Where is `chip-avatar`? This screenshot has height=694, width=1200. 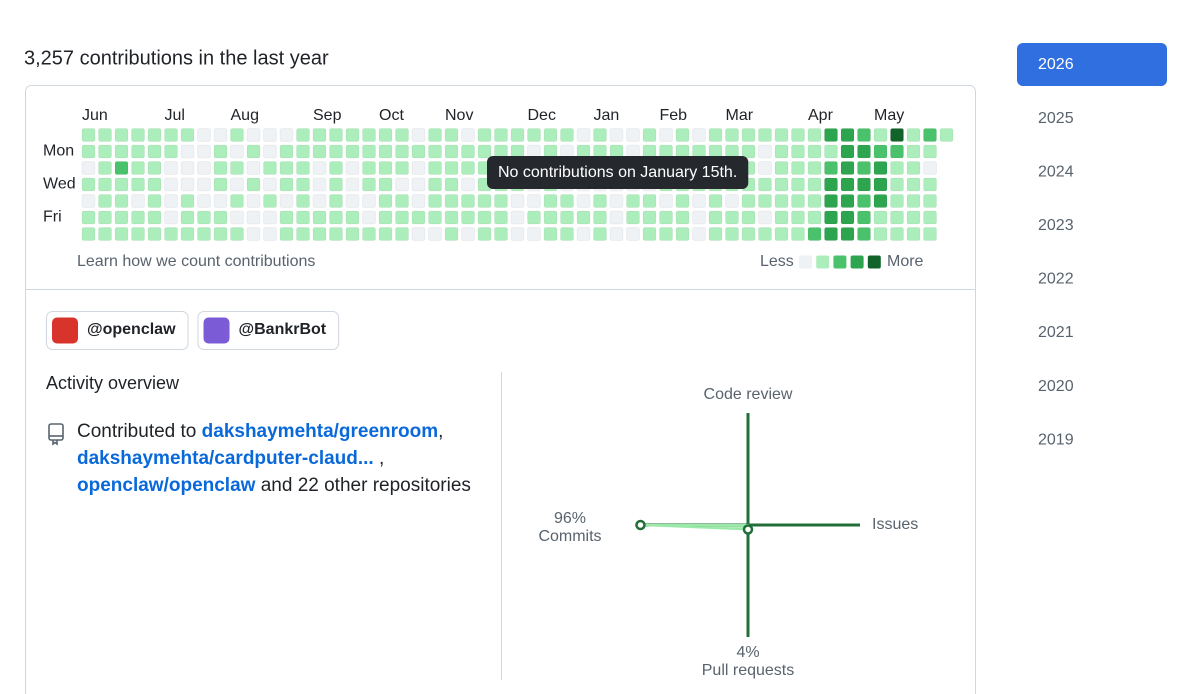
chip-avatar is located at coordinates (216, 330).